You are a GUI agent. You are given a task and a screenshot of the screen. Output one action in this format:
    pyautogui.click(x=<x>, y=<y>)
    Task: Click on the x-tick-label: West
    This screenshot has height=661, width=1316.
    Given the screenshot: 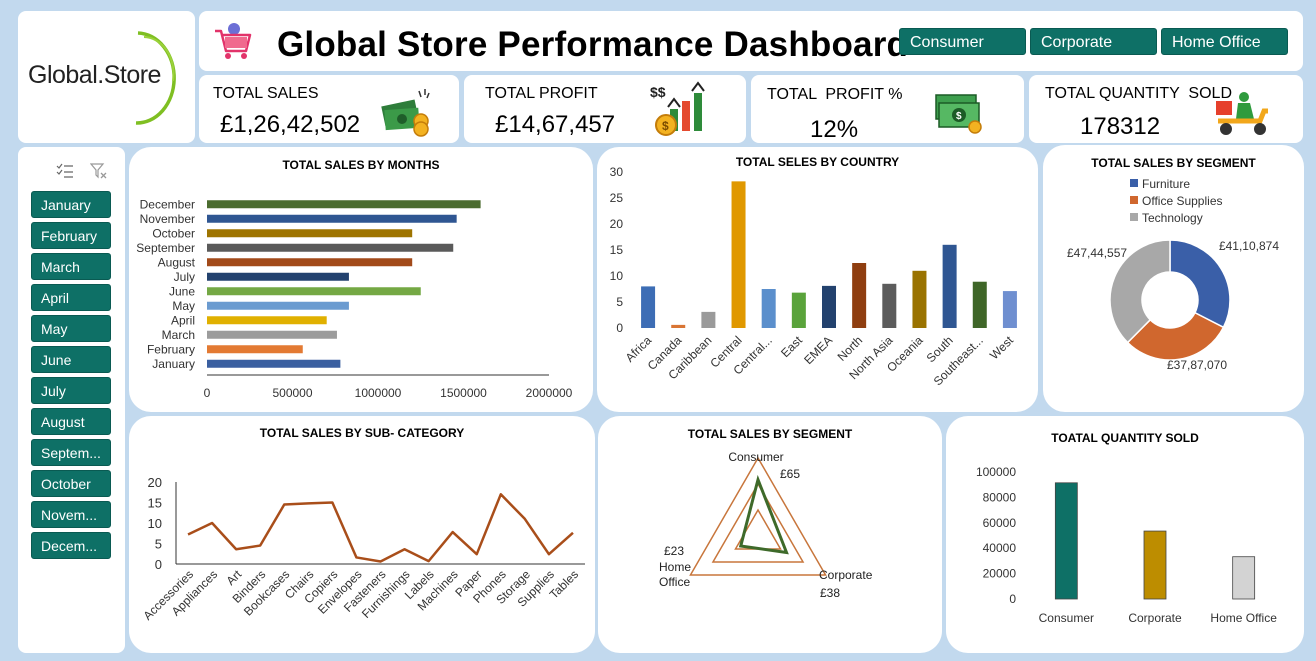 What is the action you would take?
    pyautogui.click(x=1002, y=348)
    